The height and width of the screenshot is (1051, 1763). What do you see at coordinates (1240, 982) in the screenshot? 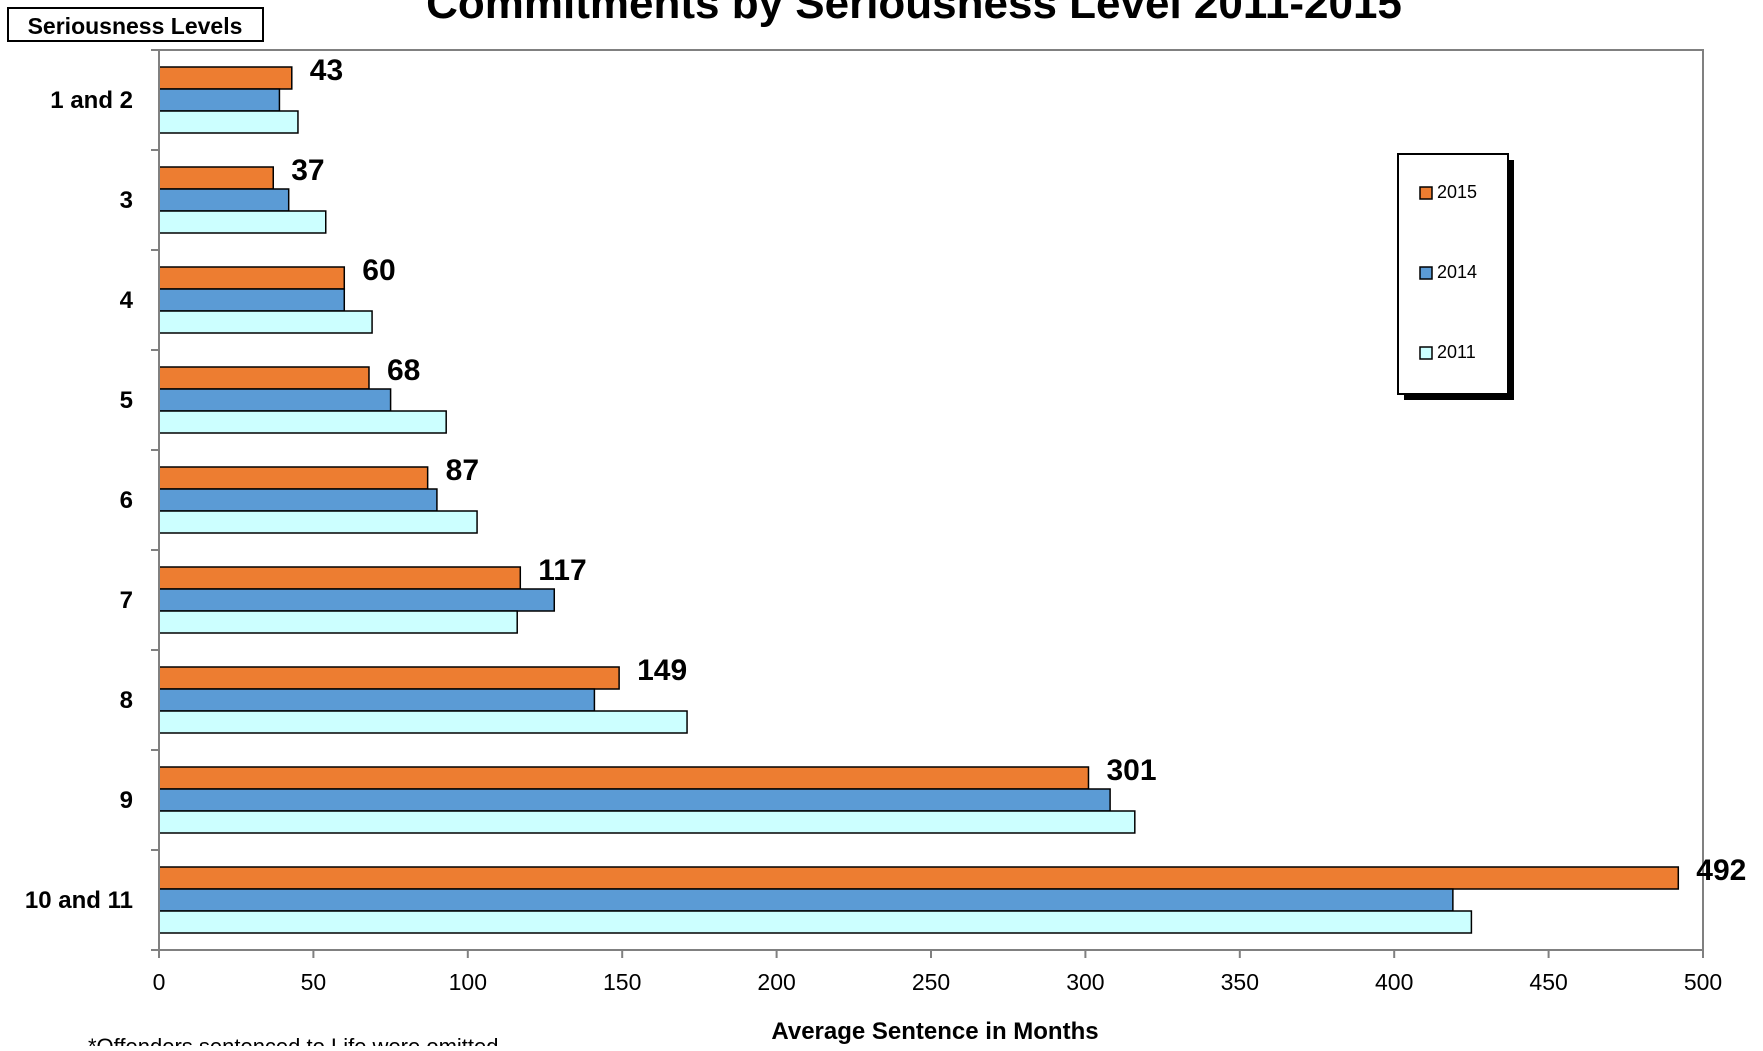
I see `x-tick-label: 350` at bounding box center [1240, 982].